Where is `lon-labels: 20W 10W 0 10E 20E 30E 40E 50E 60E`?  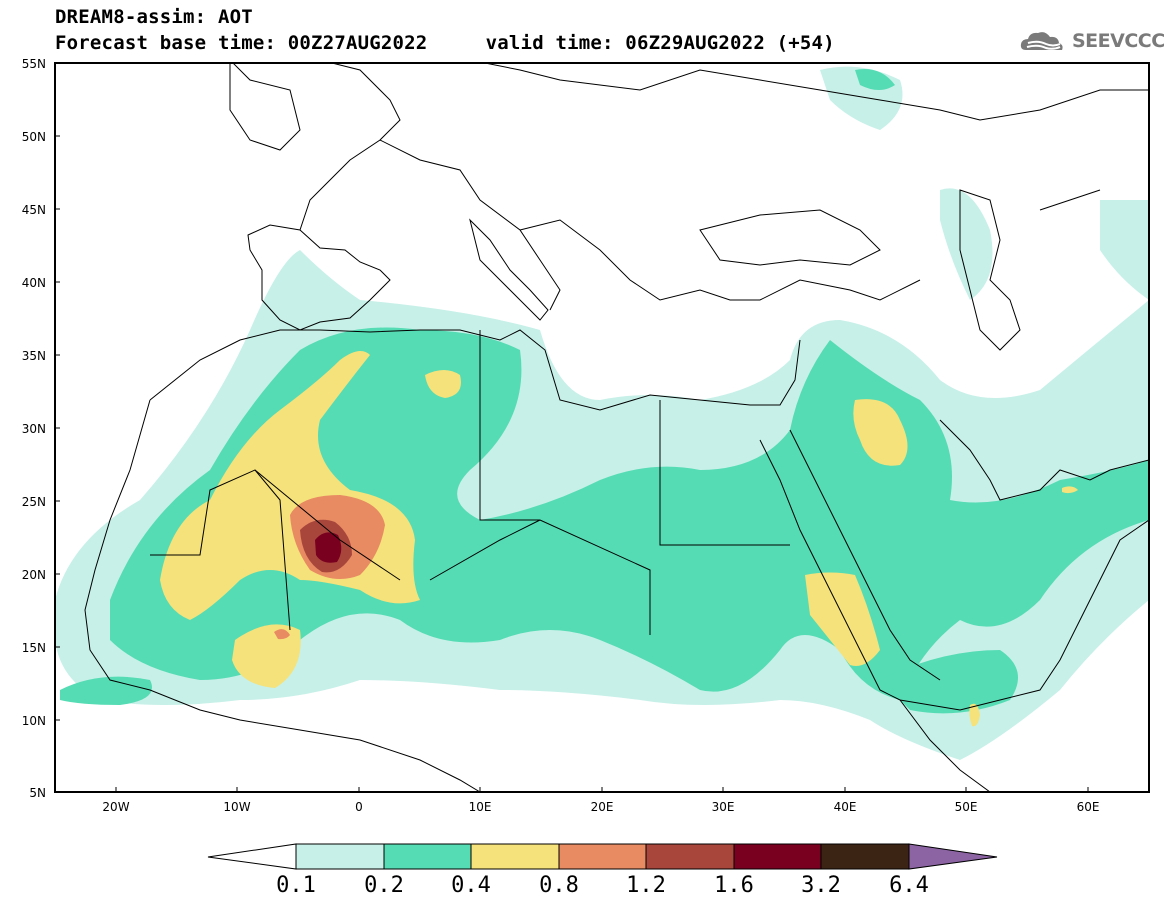 lon-labels: 20W 10W 0 10E 20E 30E 40E 50E 60E is located at coordinates (600, 807).